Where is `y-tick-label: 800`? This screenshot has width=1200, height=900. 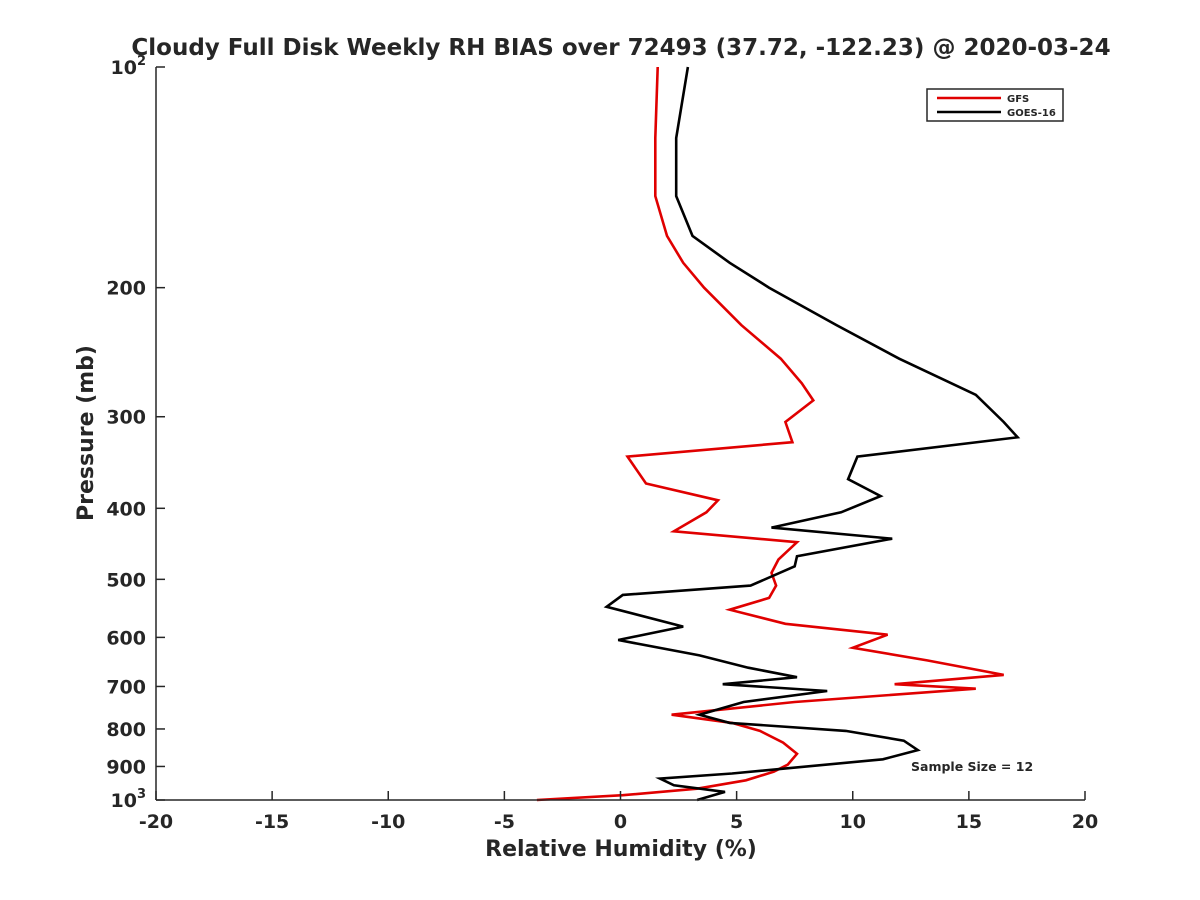 y-tick-label: 800 is located at coordinates (126, 730).